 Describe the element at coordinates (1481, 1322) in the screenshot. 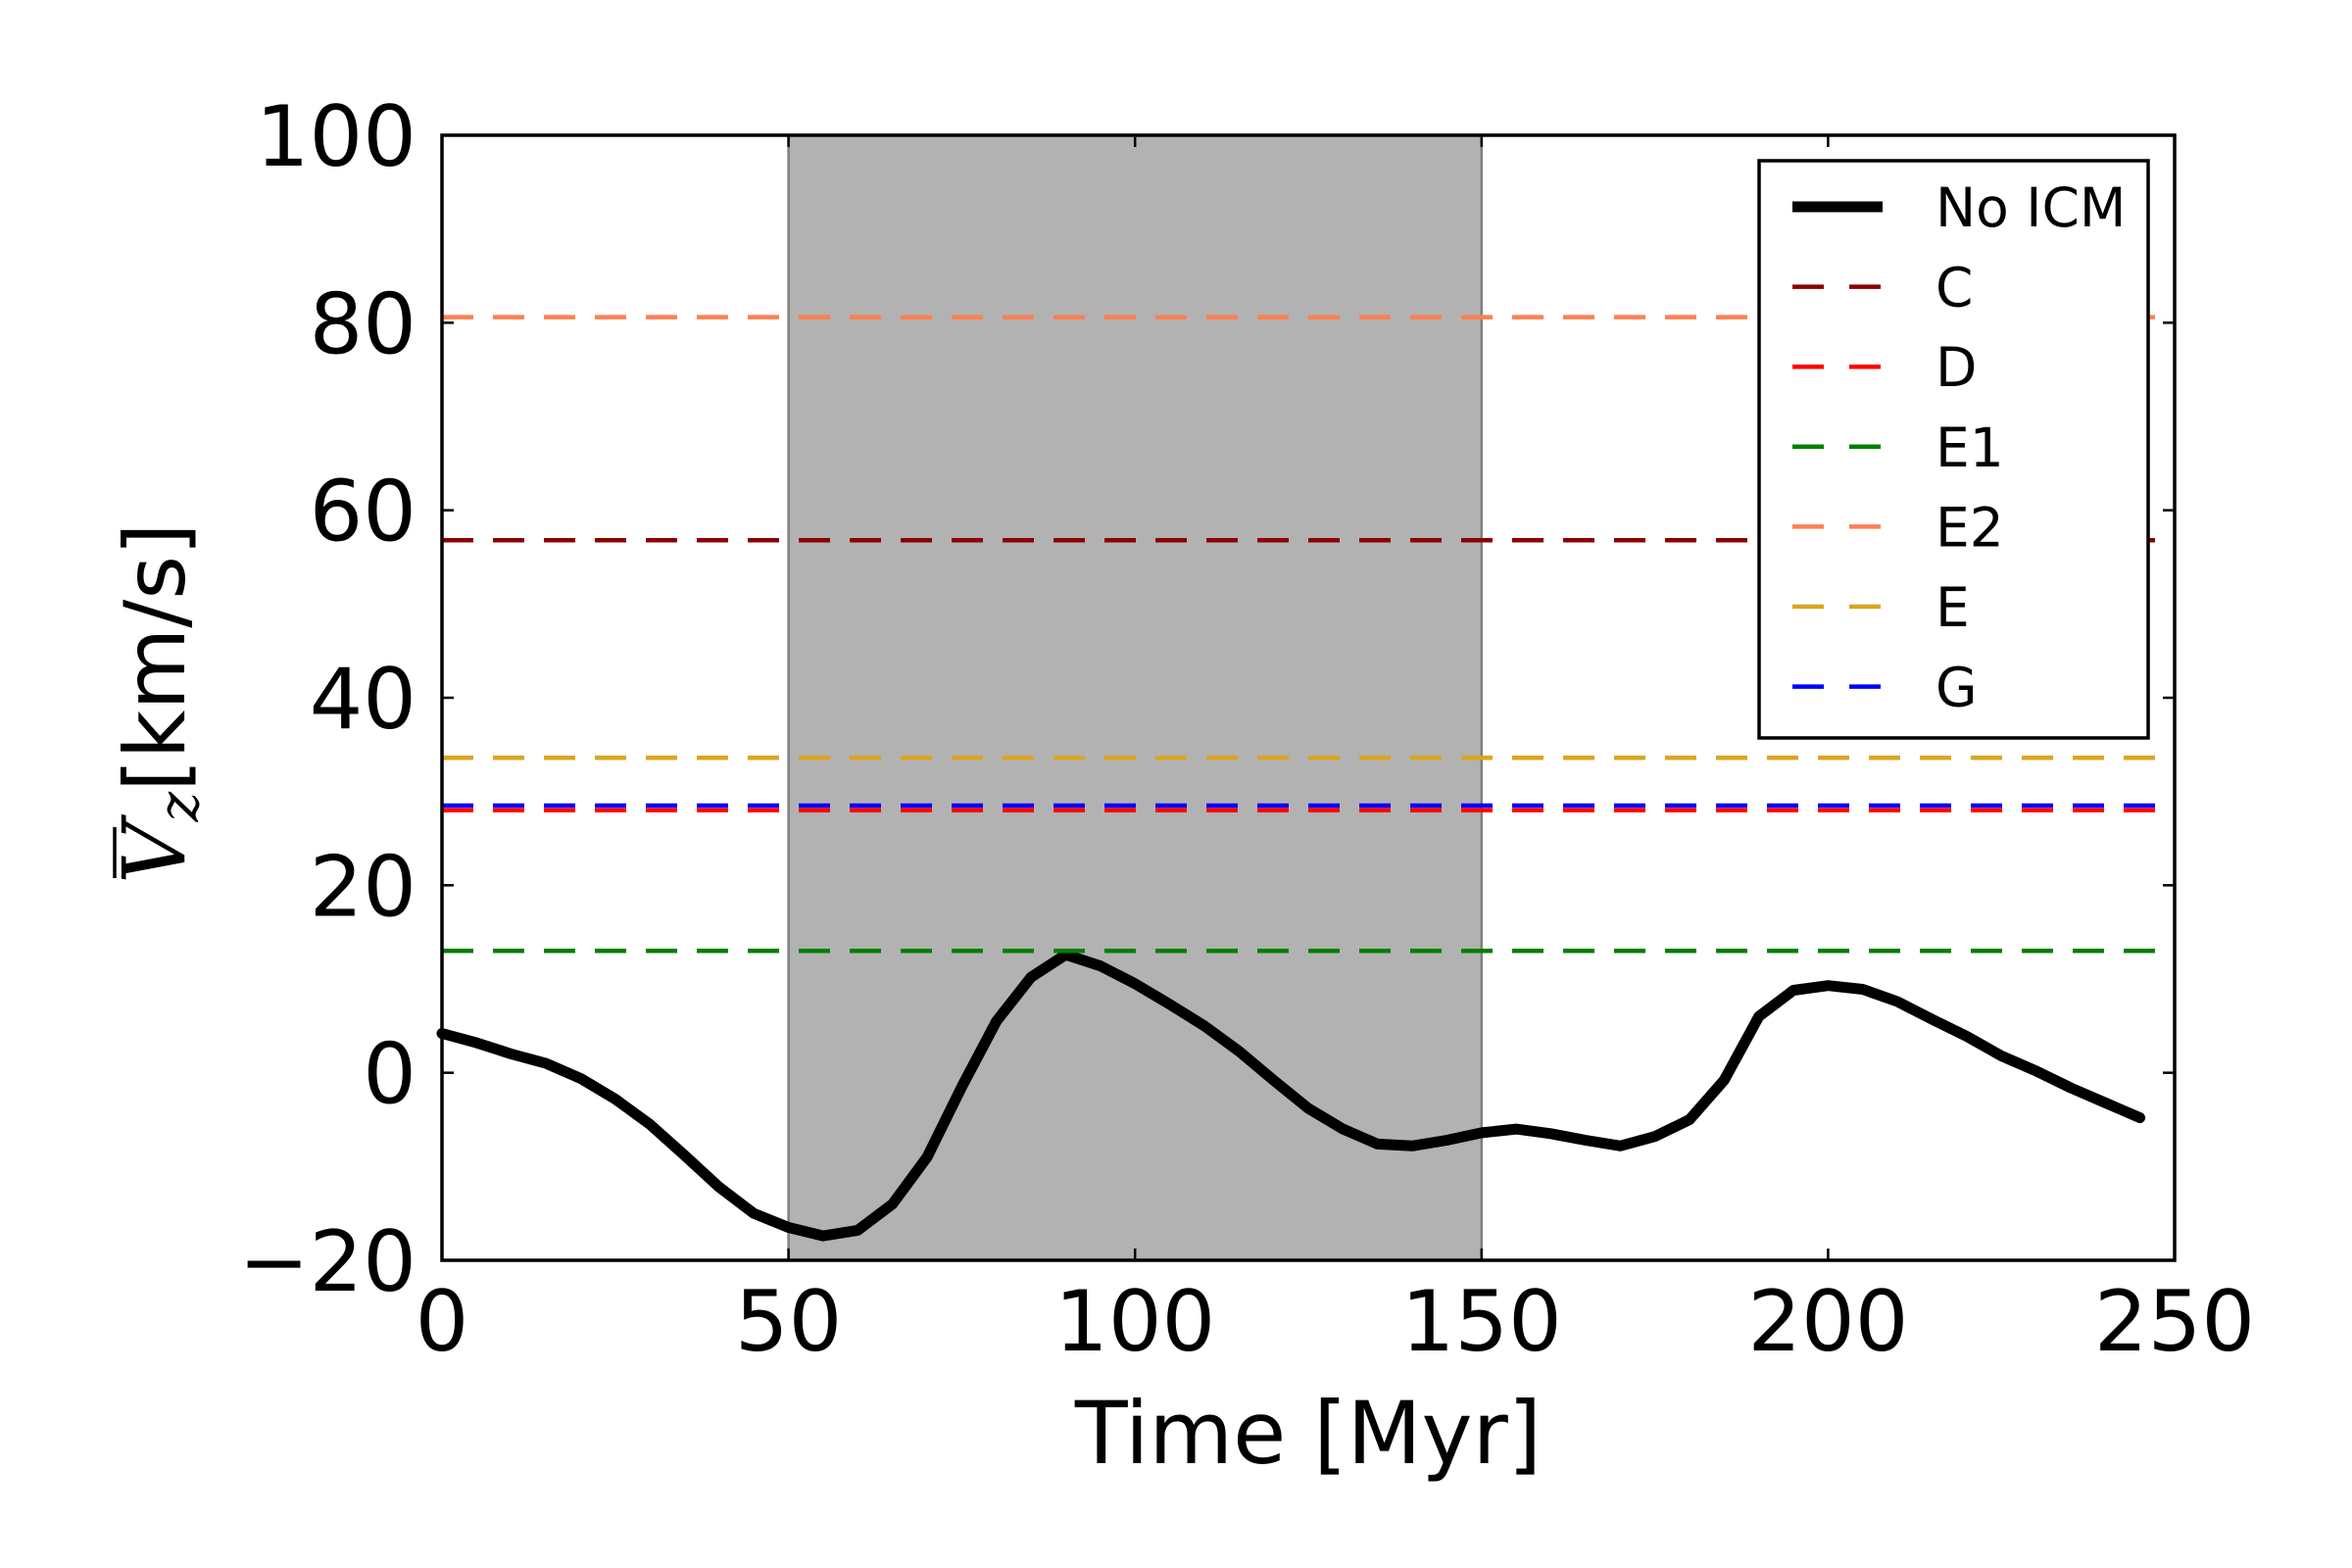

I see `x-tick-label: 150` at that location.